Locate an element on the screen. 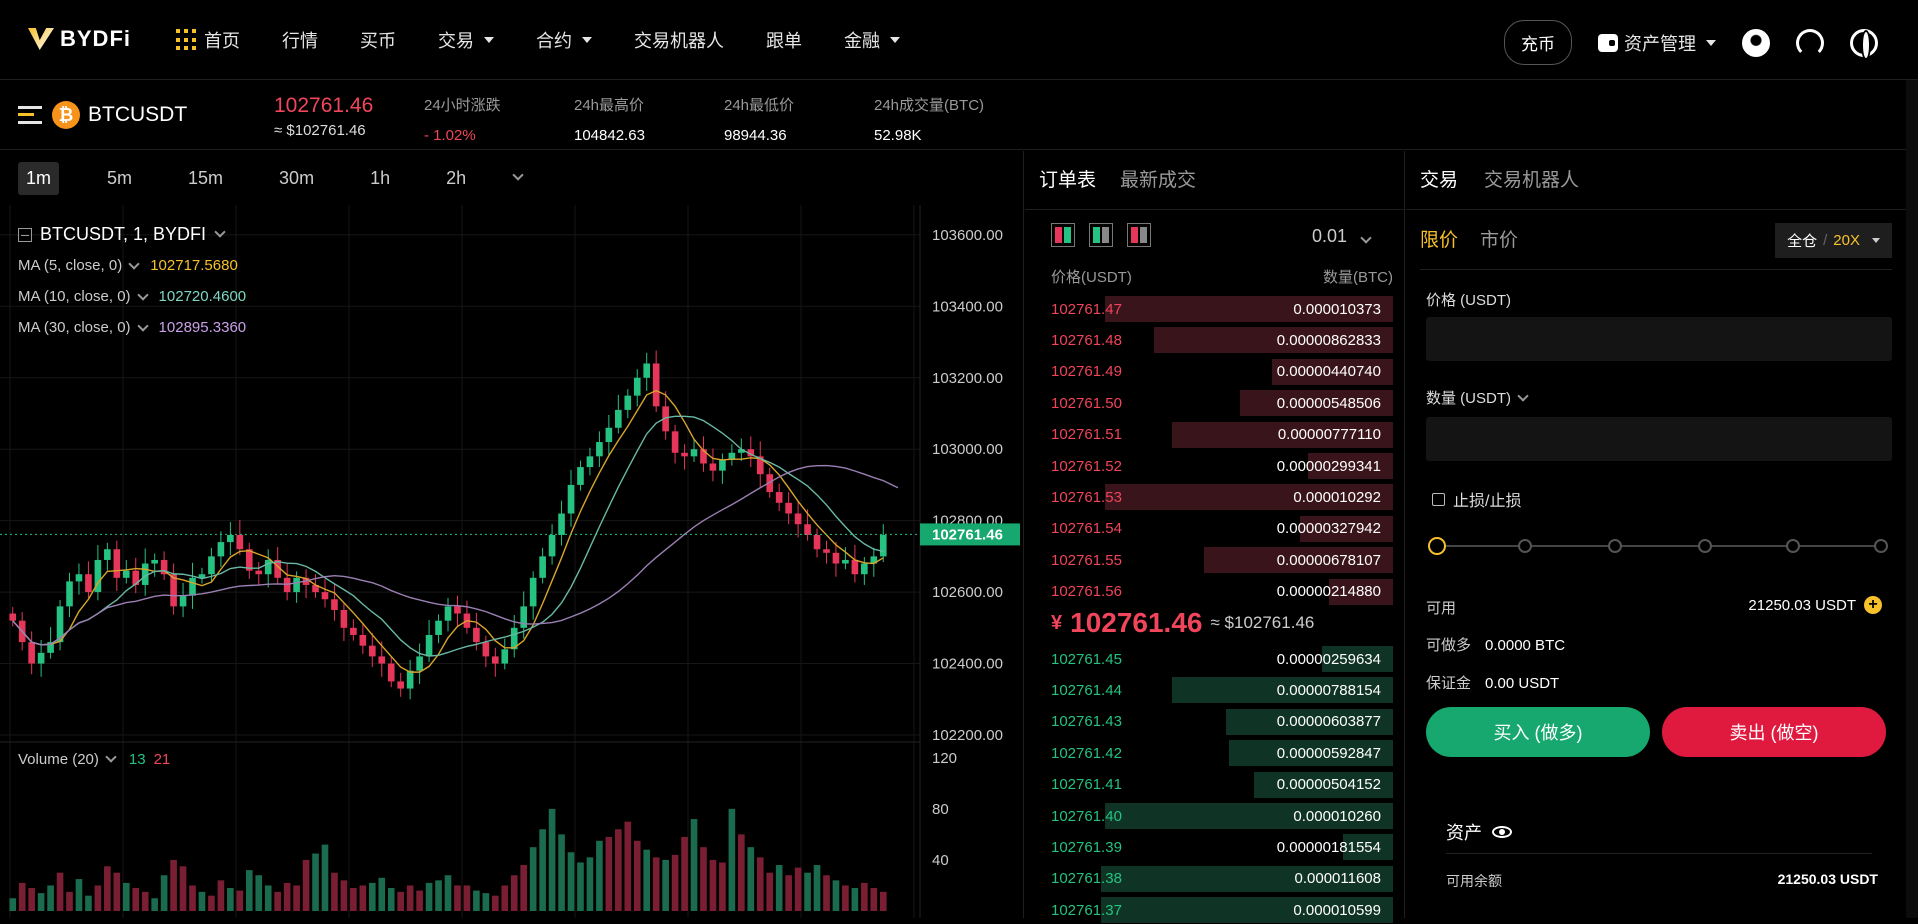 The image size is (1918, 924). tab-0: 交易 is located at coordinates (1439, 180).